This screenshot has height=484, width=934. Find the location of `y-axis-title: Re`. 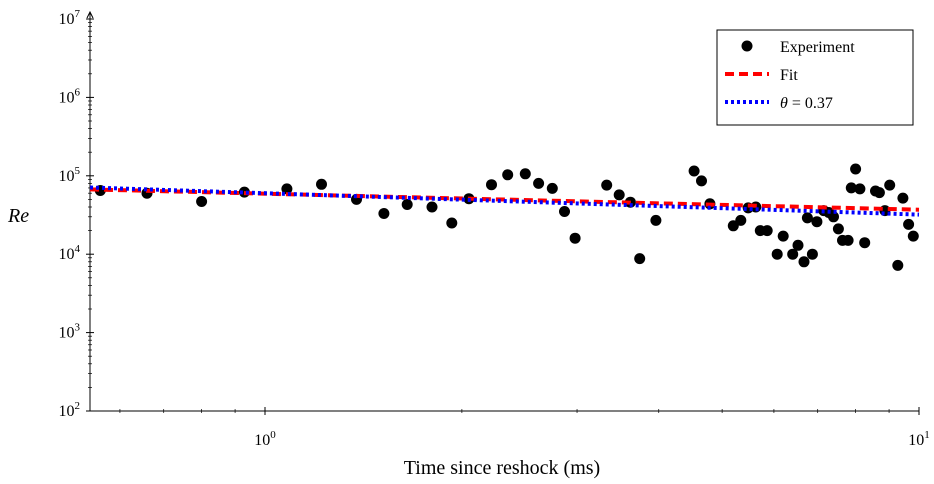

y-axis-title: Re is located at coordinates (18, 216).